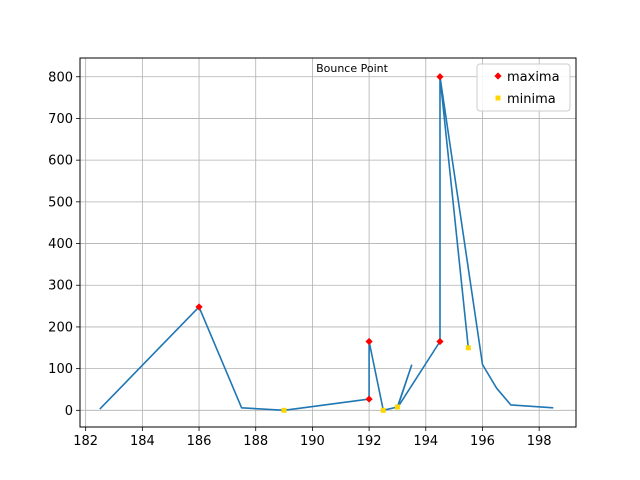 Image resolution: width=640 pixels, height=480 pixels. What do you see at coordinates (531, 99) in the screenshot?
I see `legend-label-minima: minima` at bounding box center [531, 99].